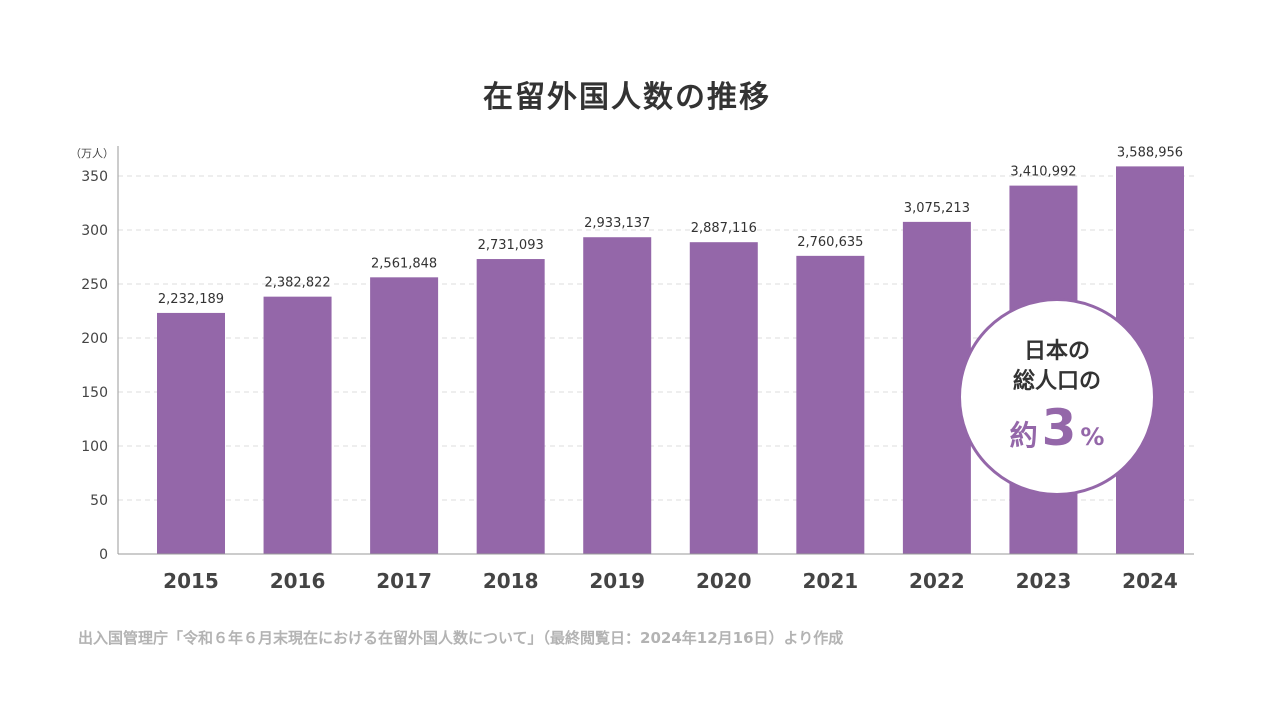 This screenshot has width=1280, height=716. Describe the element at coordinates (191, 433) in the screenshot. I see `bar-2015` at that location.